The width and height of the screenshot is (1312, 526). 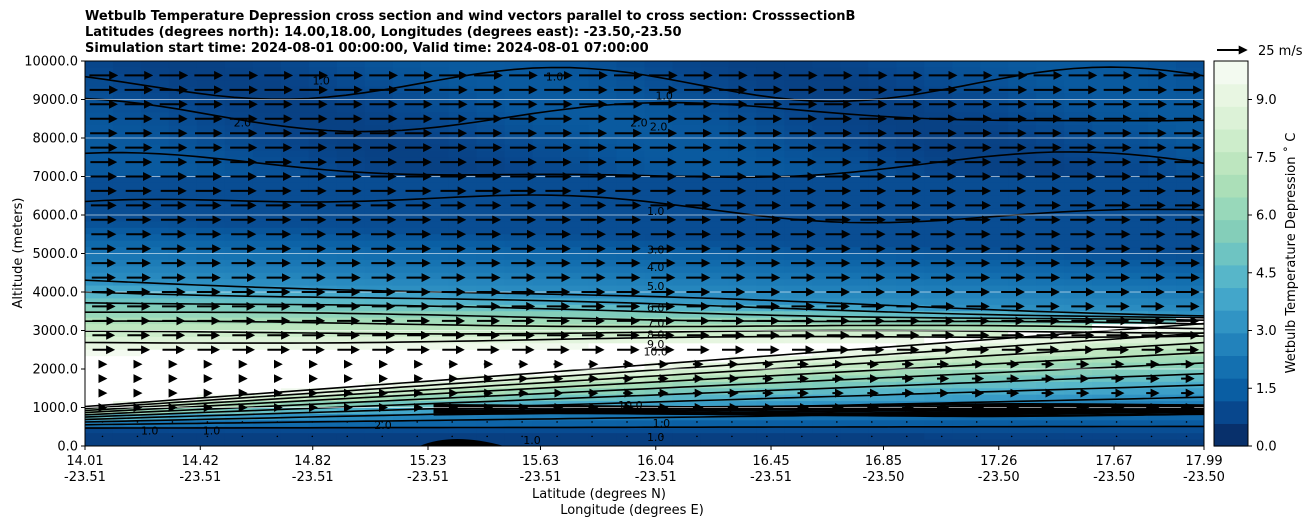 What do you see at coordinates (599, 494) in the screenshot?
I see `x-axis-label: Latitude (degrees N)` at bounding box center [599, 494].